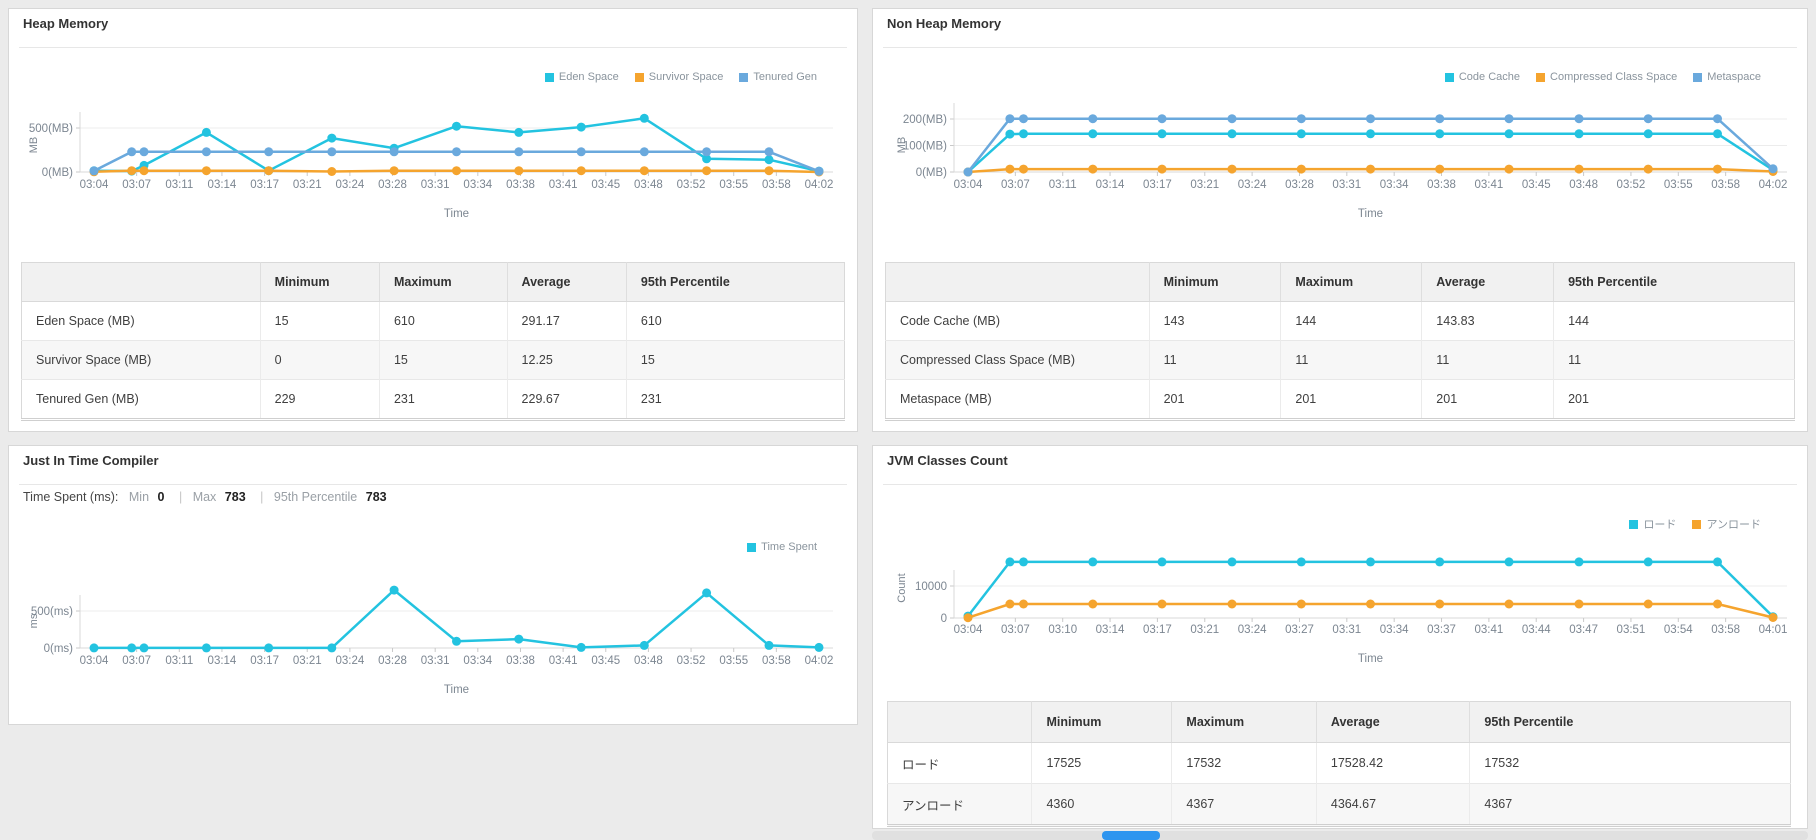 The width and height of the screenshot is (1816, 840). What do you see at coordinates (179, 661) in the screenshot?
I see `x-tick-label: 03:11` at bounding box center [179, 661].